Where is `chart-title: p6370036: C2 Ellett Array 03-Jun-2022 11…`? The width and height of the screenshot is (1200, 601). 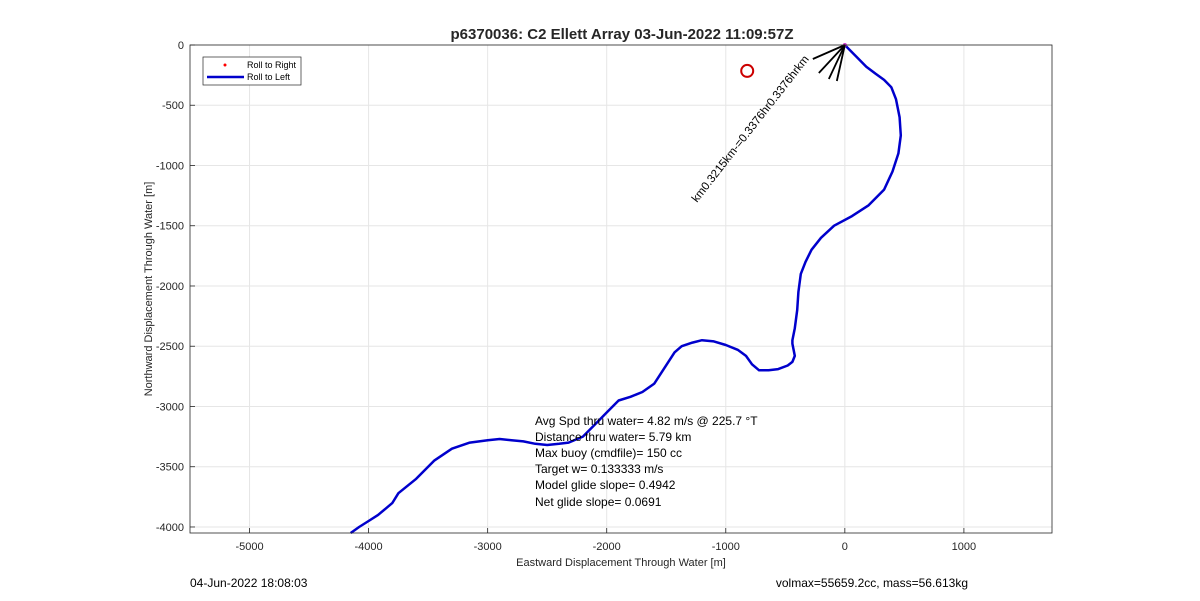
chart-title: p6370036: C2 Ellett Array 03-Jun-2022 11… is located at coordinates (622, 34).